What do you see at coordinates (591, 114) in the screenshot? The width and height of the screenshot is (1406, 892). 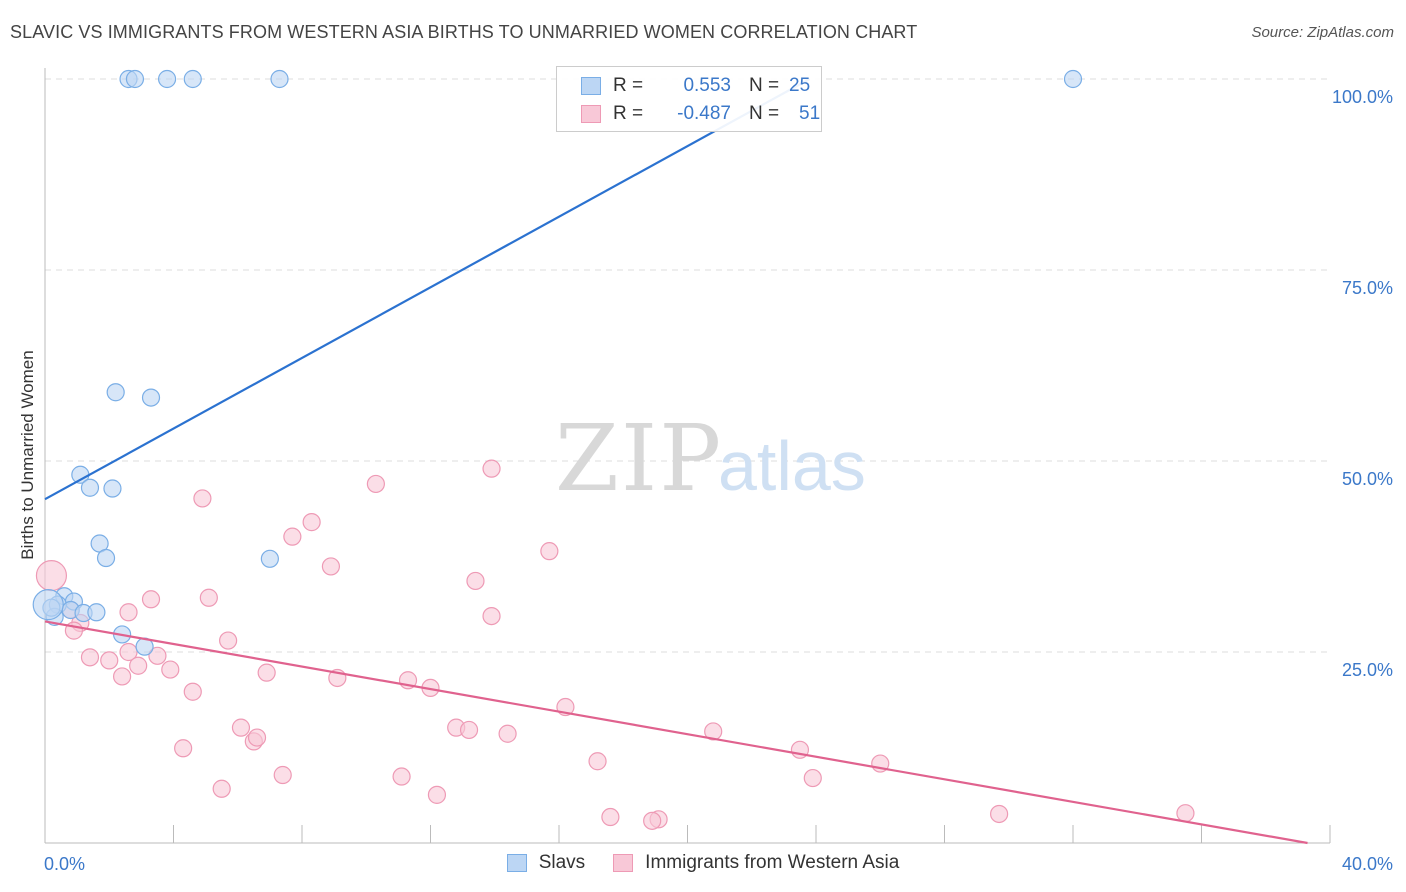 I see `immigrants-swatch` at bounding box center [591, 114].